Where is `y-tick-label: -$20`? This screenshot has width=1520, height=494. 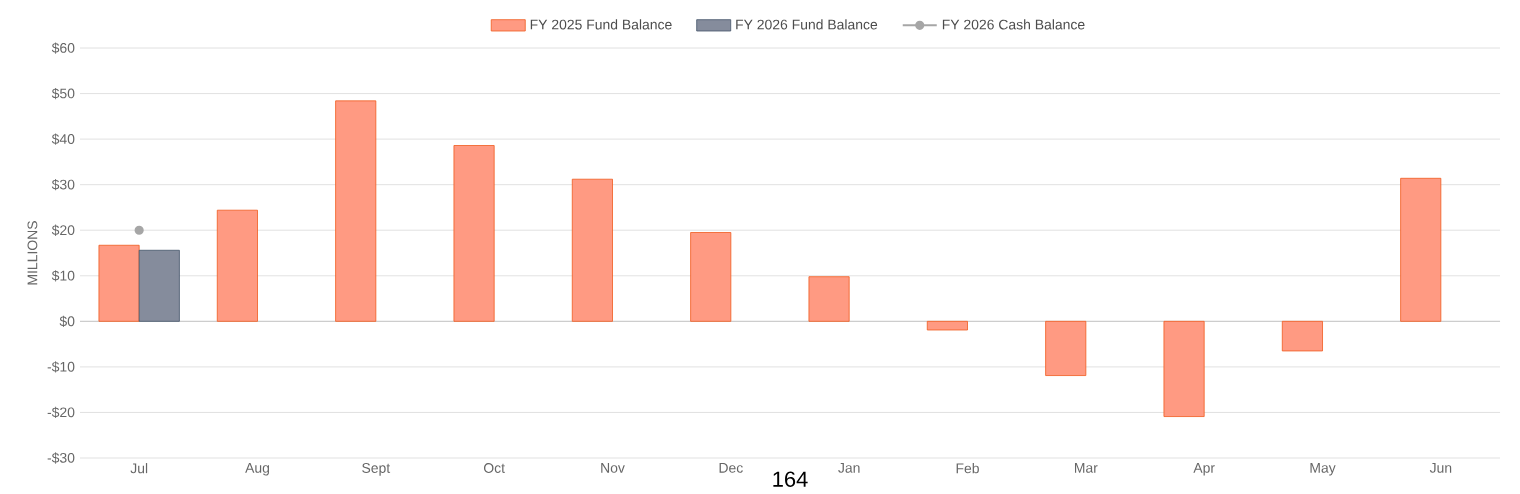
y-tick-label: -$20 is located at coordinates (61, 412).